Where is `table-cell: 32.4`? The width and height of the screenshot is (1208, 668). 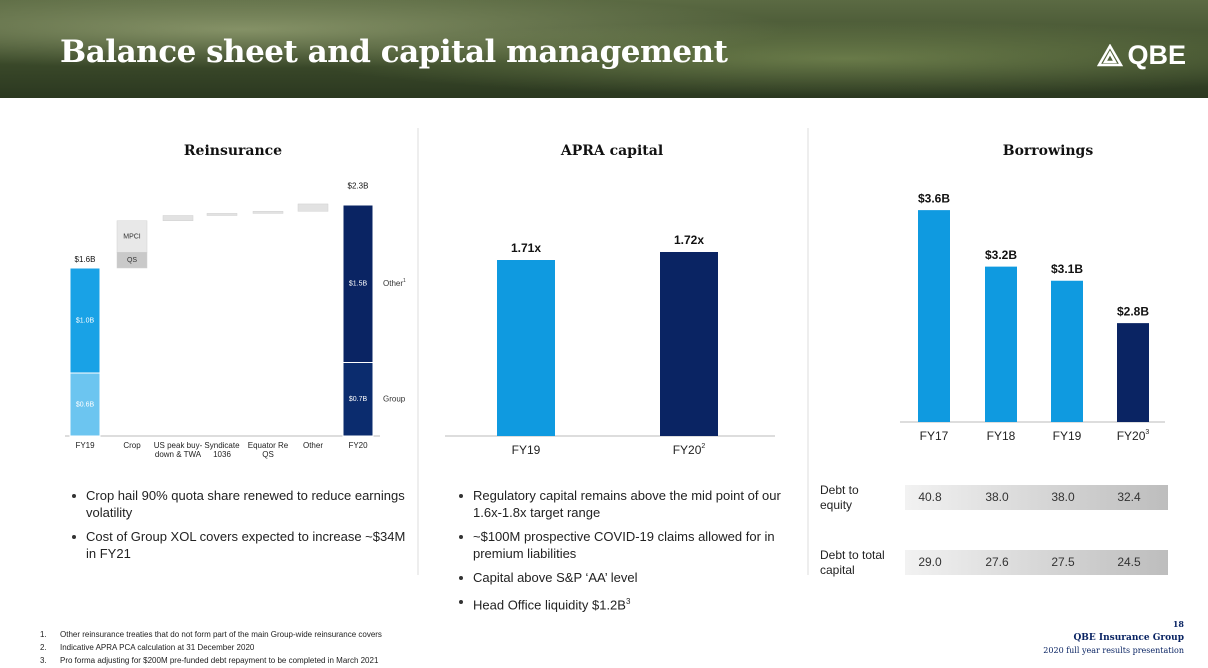
table-cell: 32.4 is located at coordinates (1129, 497).